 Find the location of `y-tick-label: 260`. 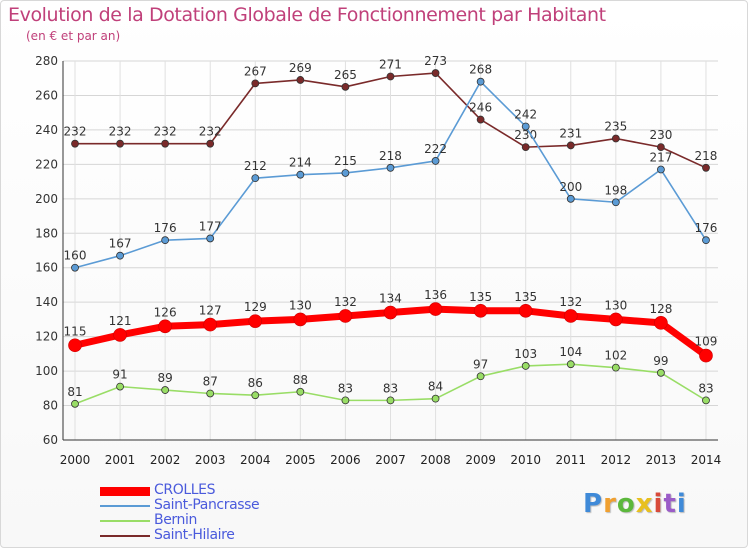

y-tick-label: 260 is located at coordinates (46, 95).